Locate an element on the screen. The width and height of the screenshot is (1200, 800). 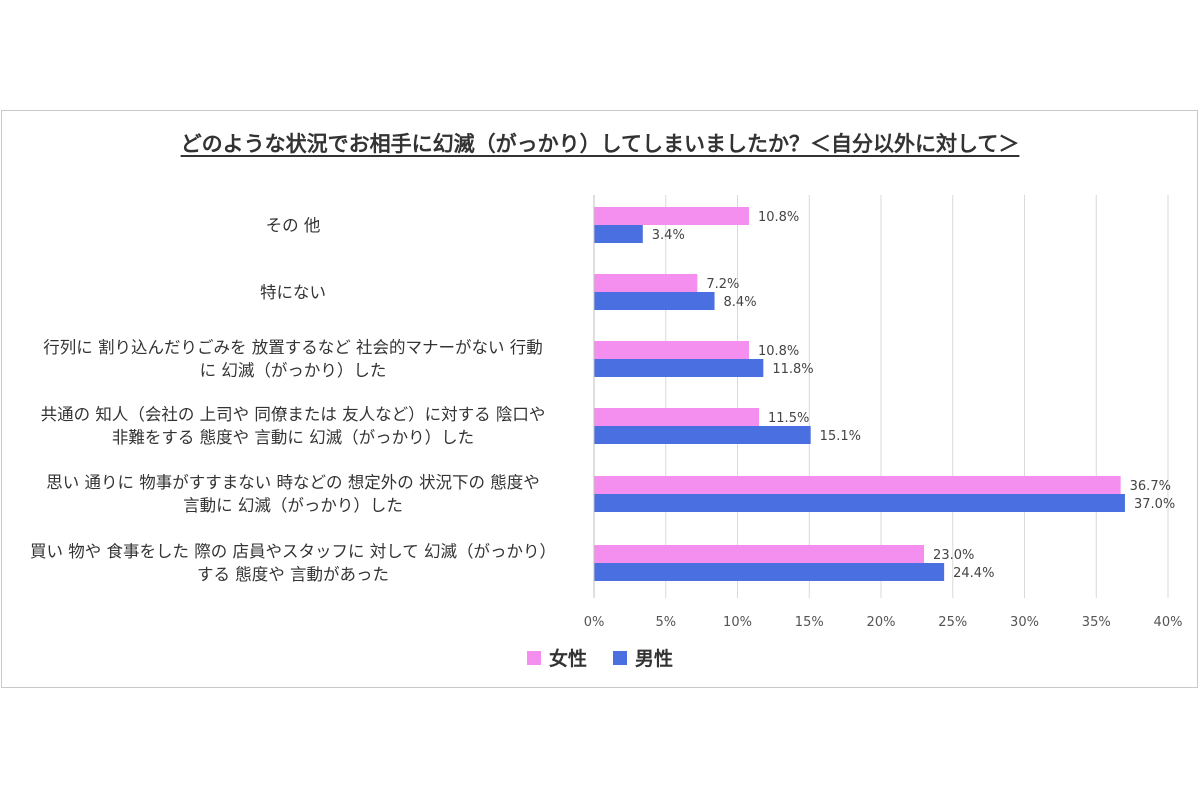
data-label-female-3: 11.5% is located at coordinates (788, 418).